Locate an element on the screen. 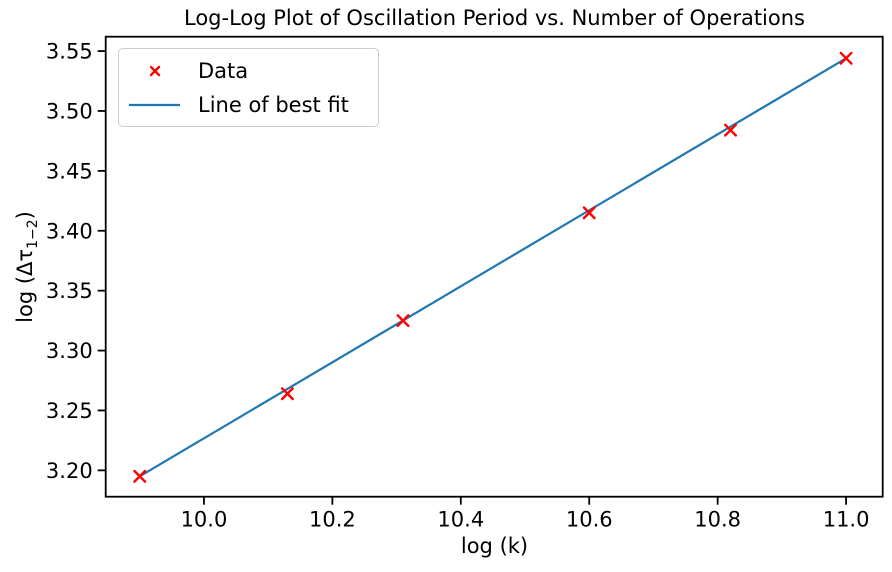 The width and height of the screenshot is (892, 572). x-axis-tick-label: 10.6 is located at coordinates (589, 520).